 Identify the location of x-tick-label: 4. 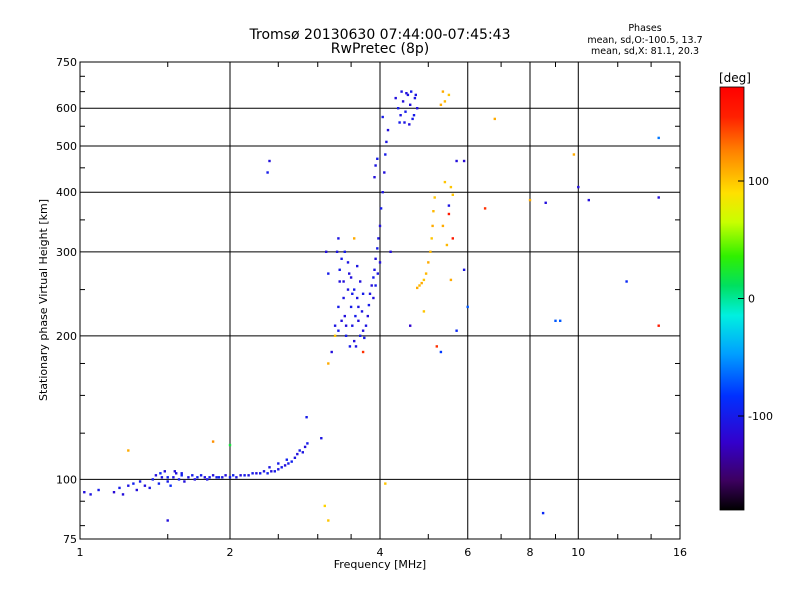
(380, 552).